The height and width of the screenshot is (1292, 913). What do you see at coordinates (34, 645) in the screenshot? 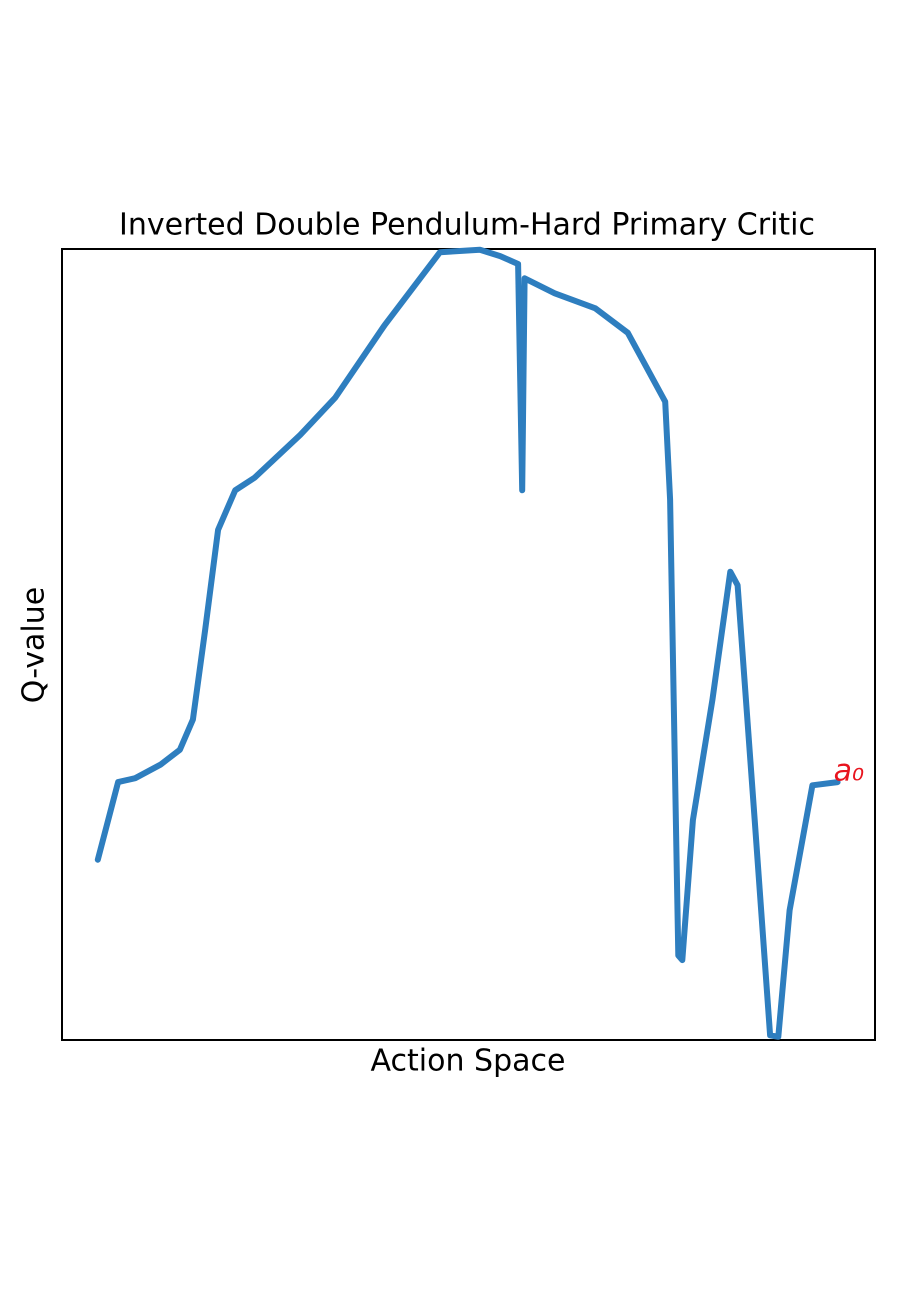
I see `y-axis-label: Q-value` at bounding box center [34, 645].